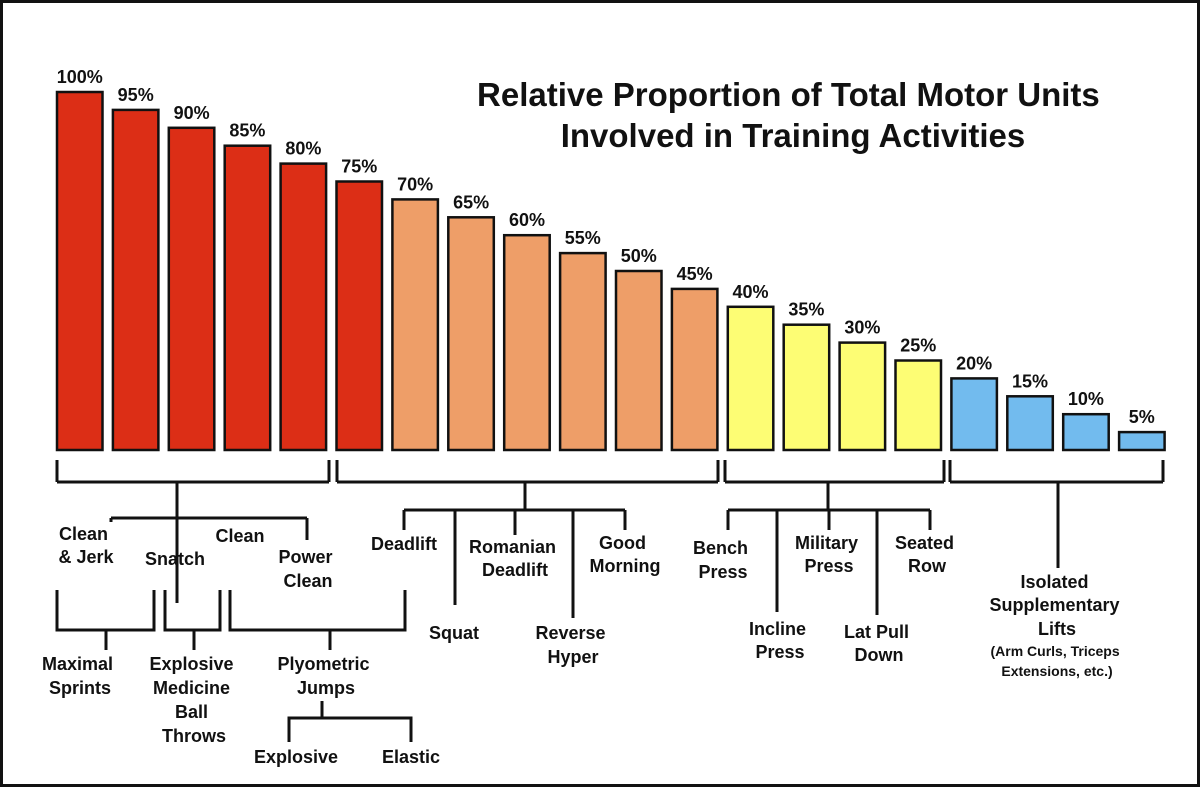  What do you see at coordinates (879, 643) in the screenshot?
I see `activity-lat-pull-down: Lat Pull Down` at bounding box center [879, 643].